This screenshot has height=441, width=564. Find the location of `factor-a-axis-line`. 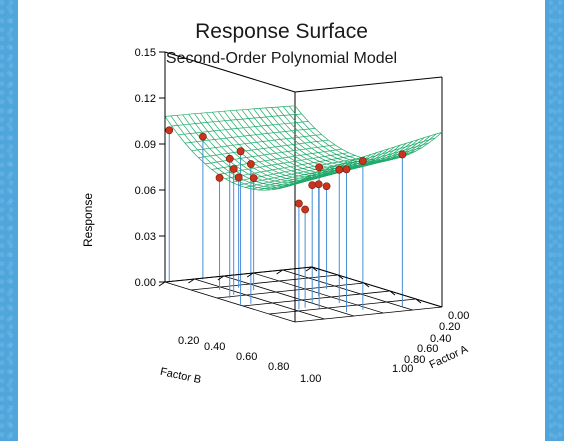

factor-a-axis-line is located at coordinates (377, 287).